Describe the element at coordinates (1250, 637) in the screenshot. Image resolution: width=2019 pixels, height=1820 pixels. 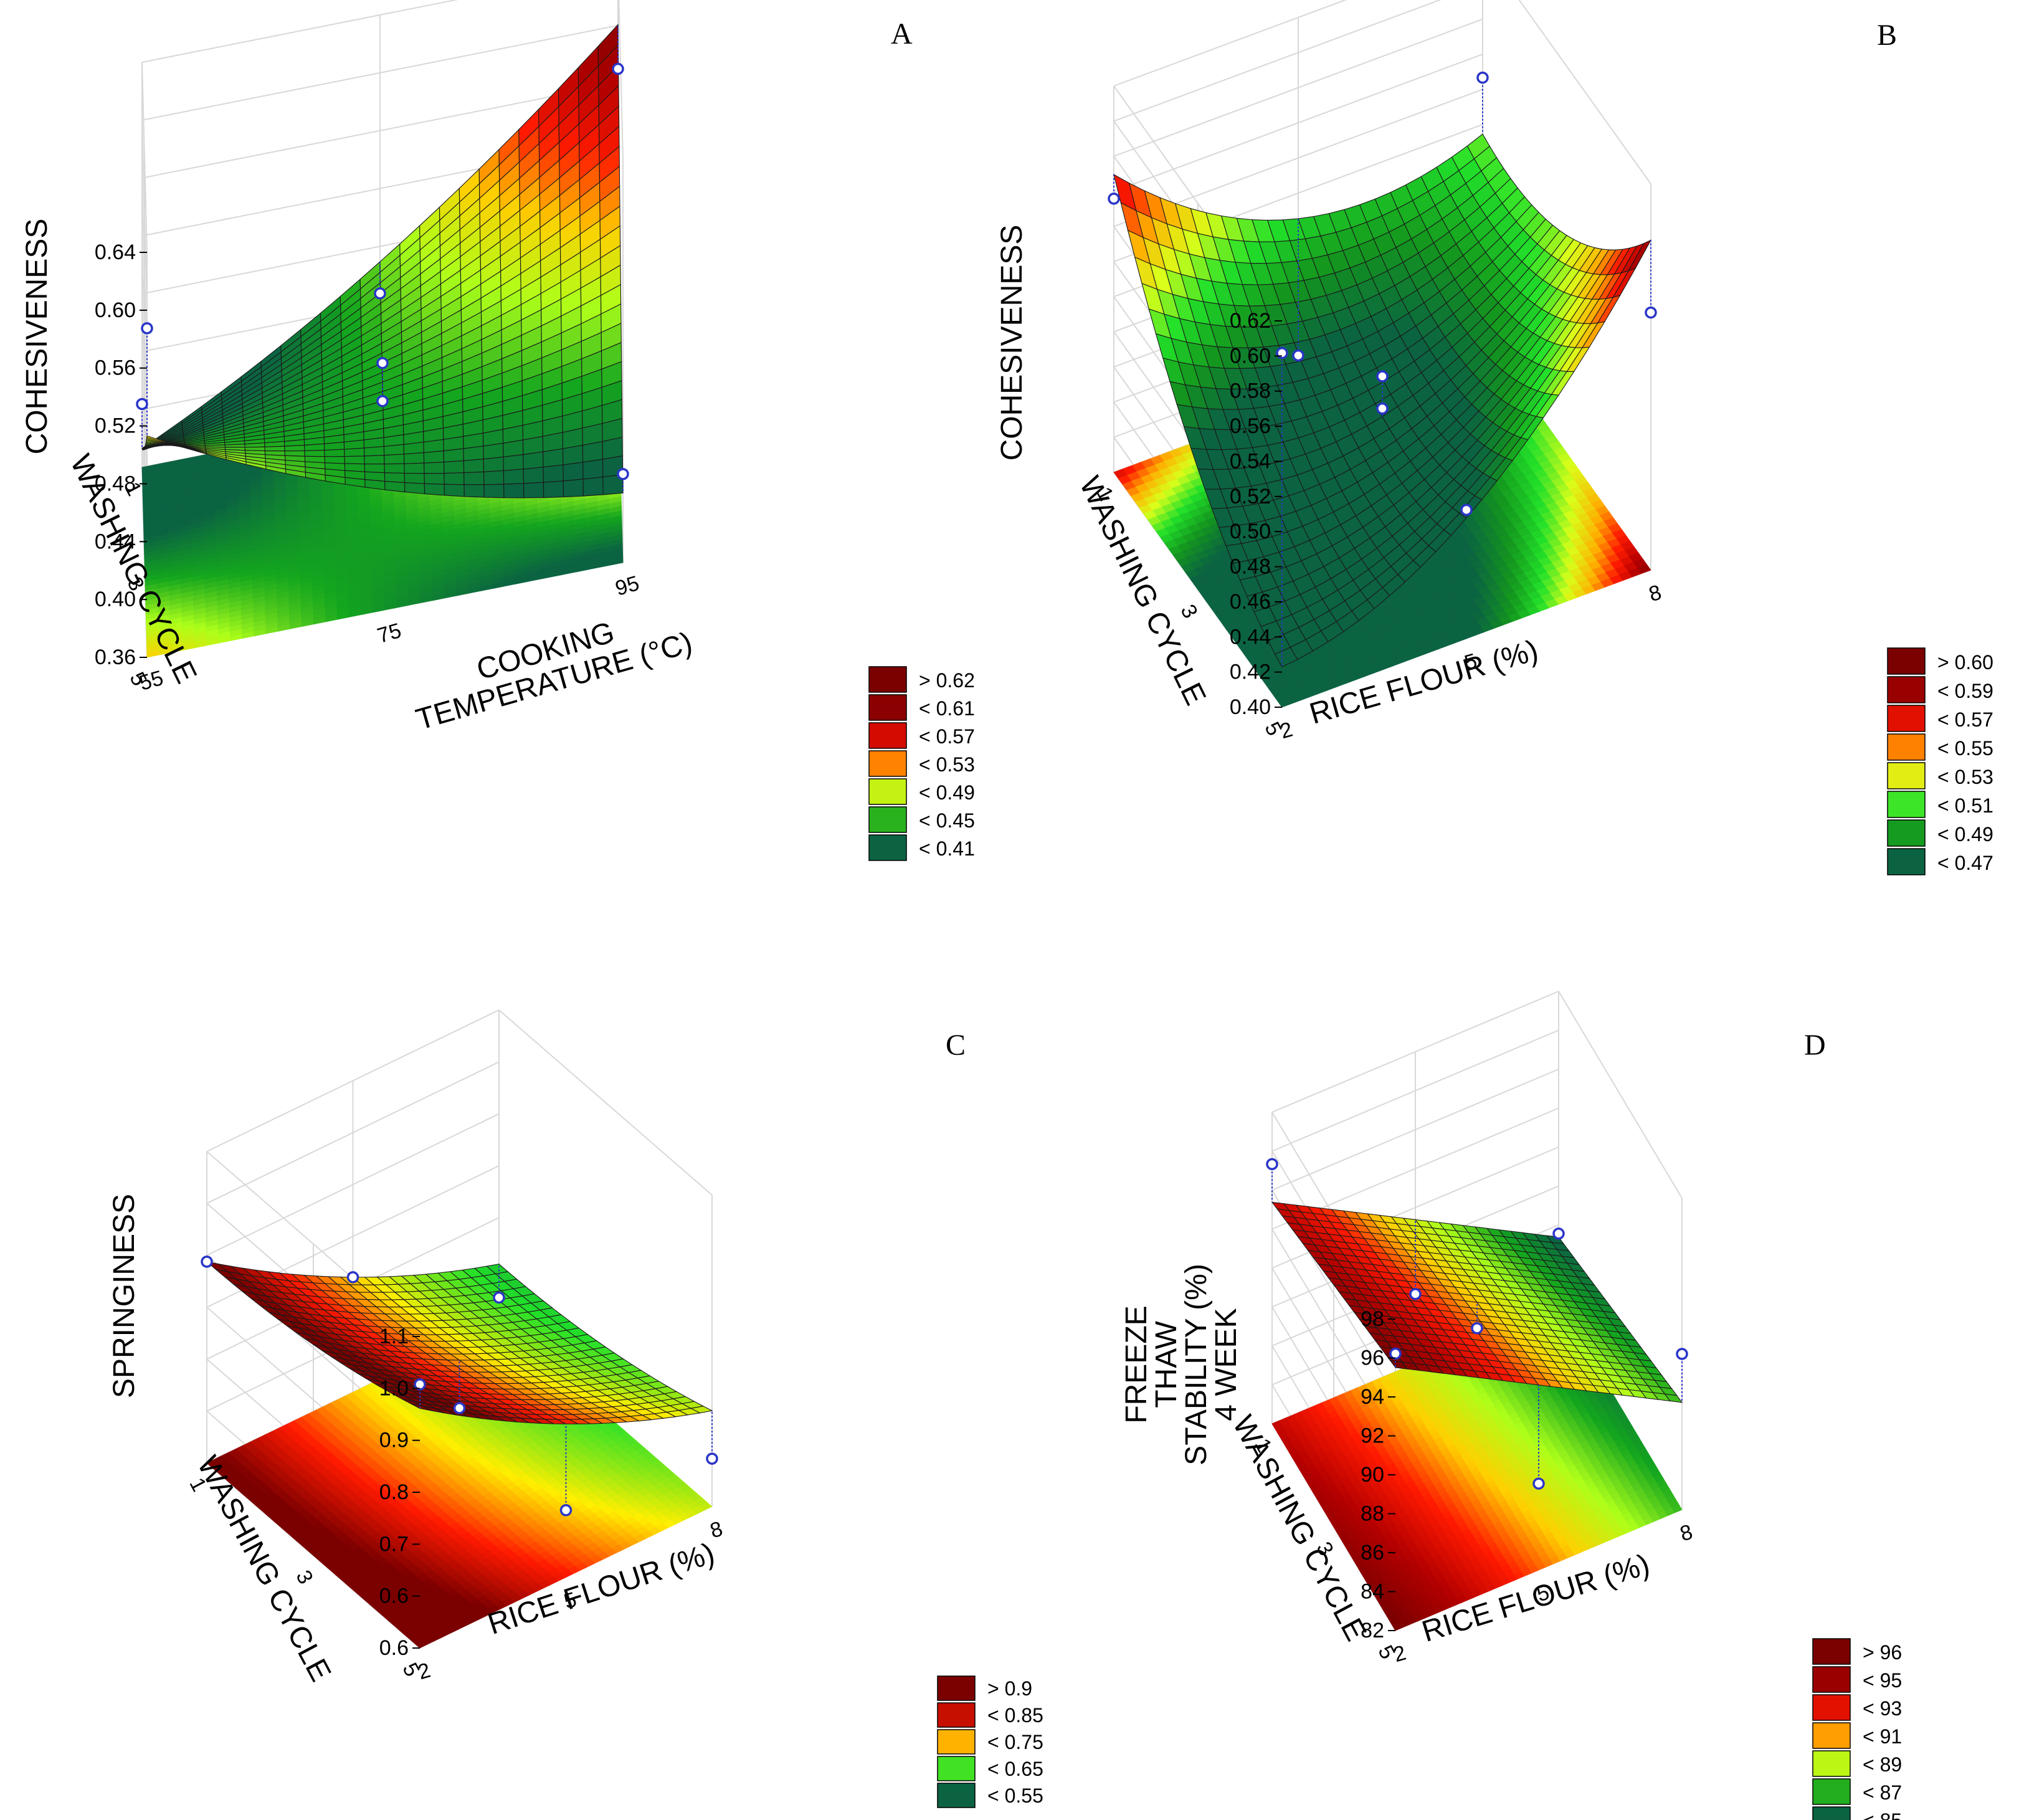
I see `z-tick-label: 0.44` at that location.